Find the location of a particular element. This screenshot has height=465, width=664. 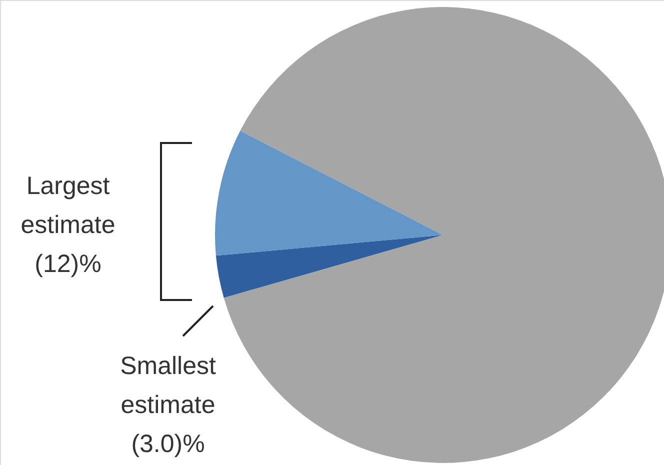

text: Largest estimate (12)% is located at coordinates (68, 225).